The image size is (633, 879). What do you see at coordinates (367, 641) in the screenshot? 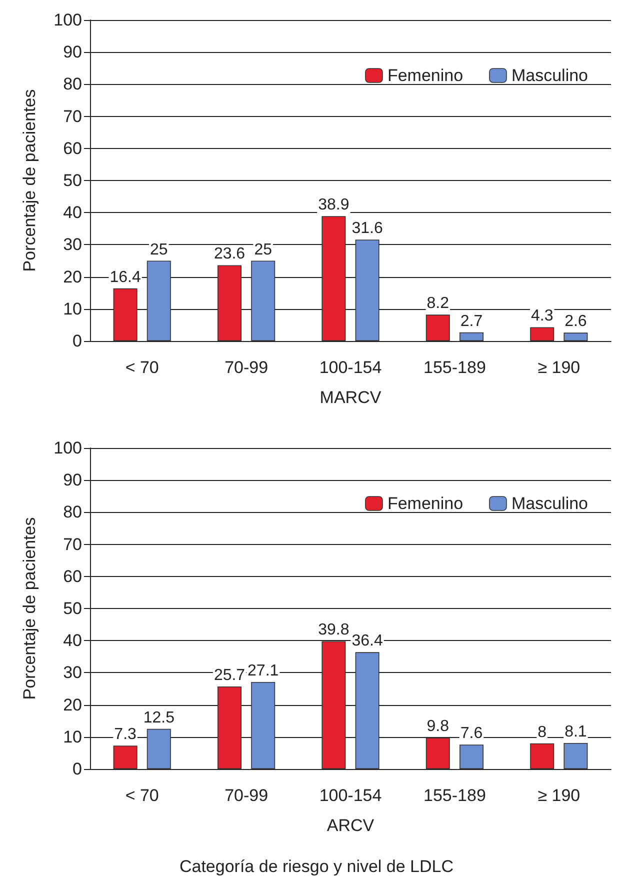
I see `data-label: 36.4` at bounding box center [367, 641].